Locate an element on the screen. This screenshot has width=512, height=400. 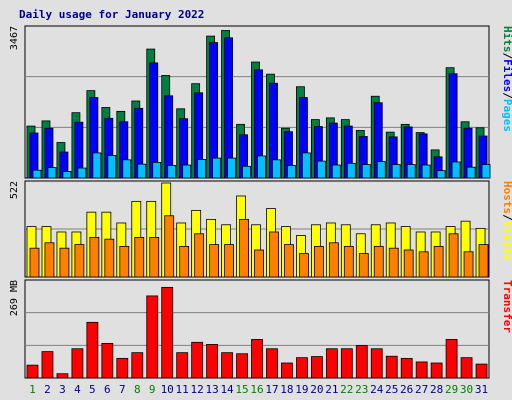
day-label-29: 29 is located at coordinates (451, 389).